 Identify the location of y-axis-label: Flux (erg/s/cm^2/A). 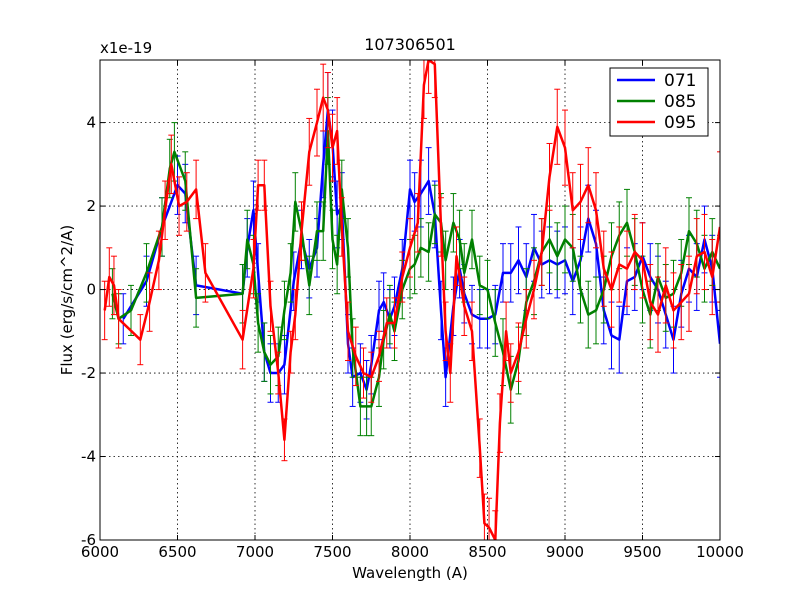
(67, 300).